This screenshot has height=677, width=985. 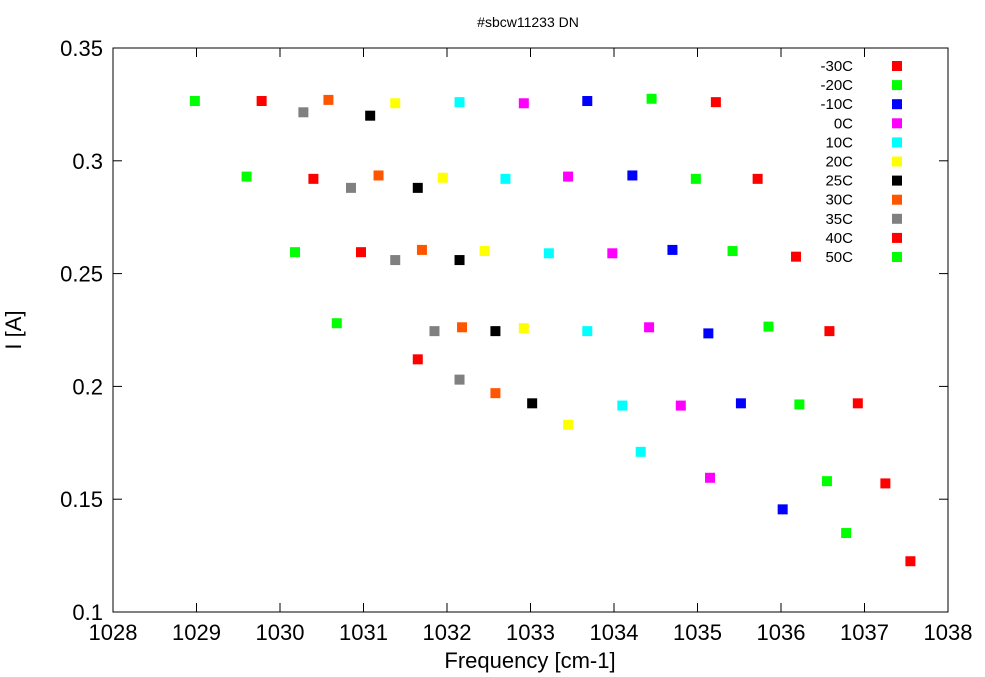 What do you see at coordinates (697, 632) in the screenshot?
I see `x-tick-label: 1035` at bounding box center [697, 632].